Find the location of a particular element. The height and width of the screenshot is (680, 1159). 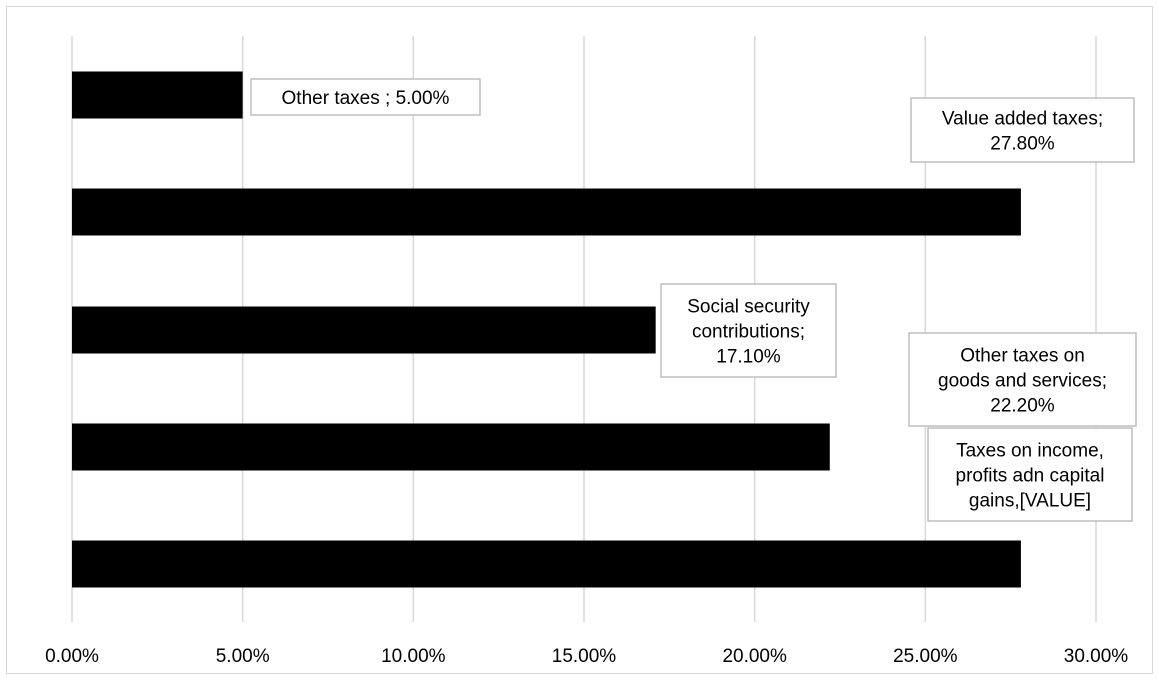

data-label-text: Other taxes ; 5.00% is located at coordinates (366, 98).